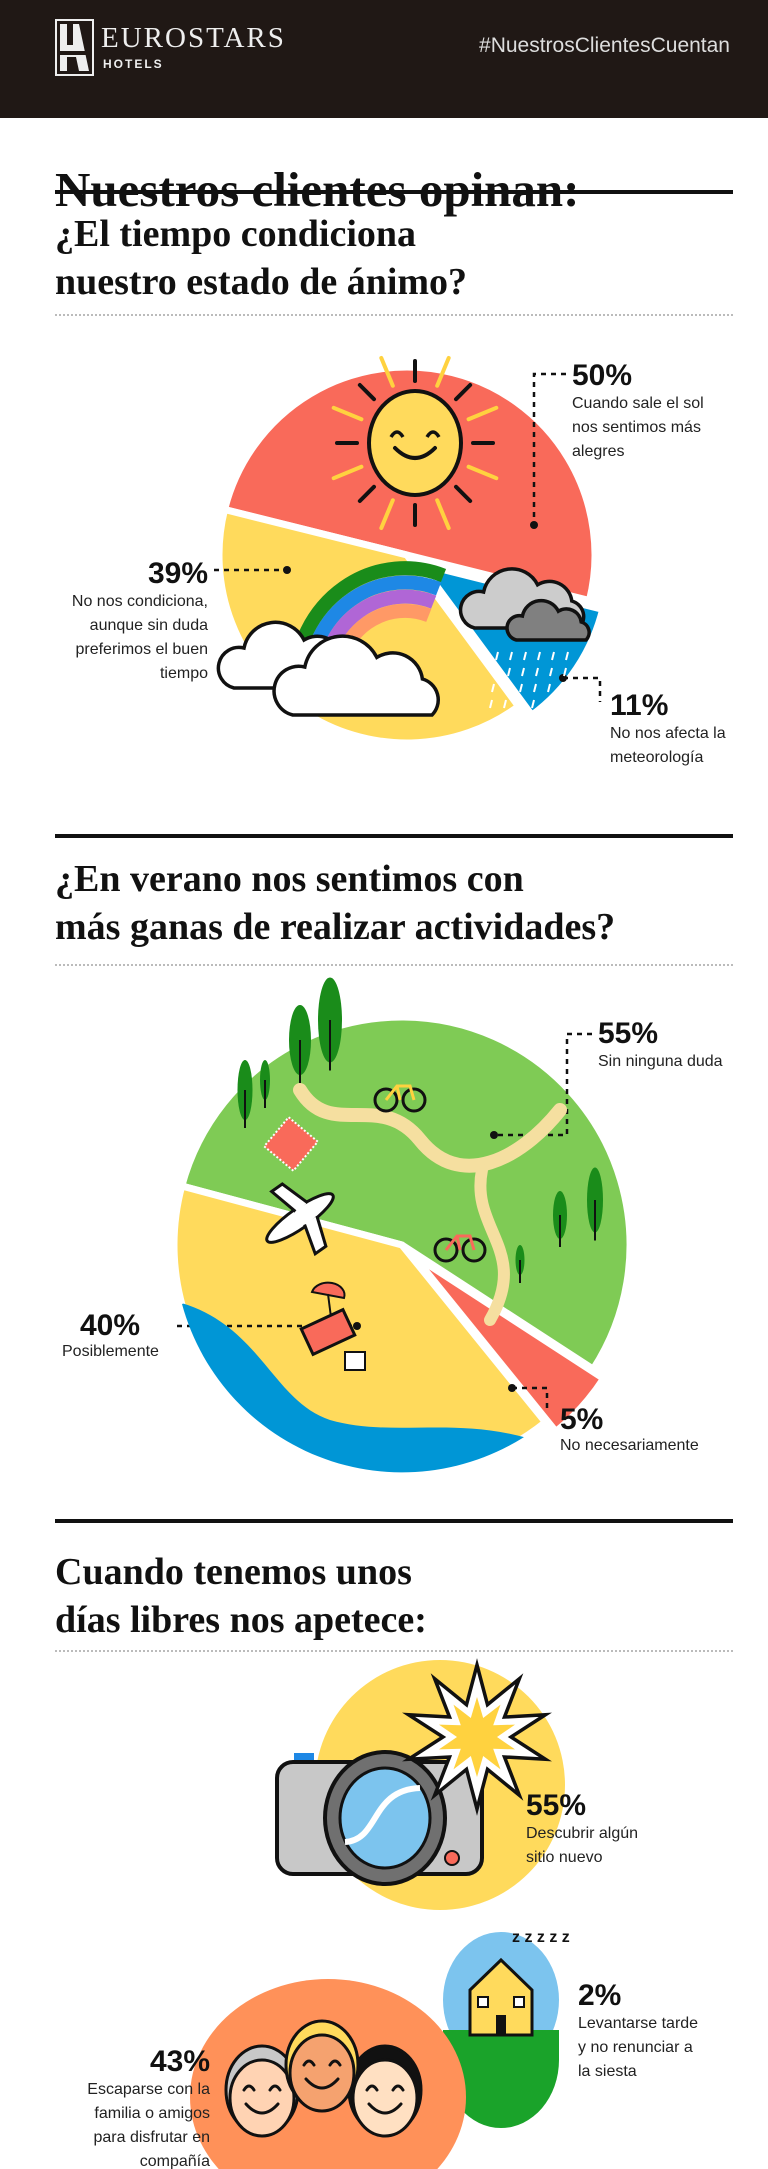 The height and width of the screenshot is (2169, 768). I want to click on heading-line: ¿El tiempo condiciona, so click(236, 234).